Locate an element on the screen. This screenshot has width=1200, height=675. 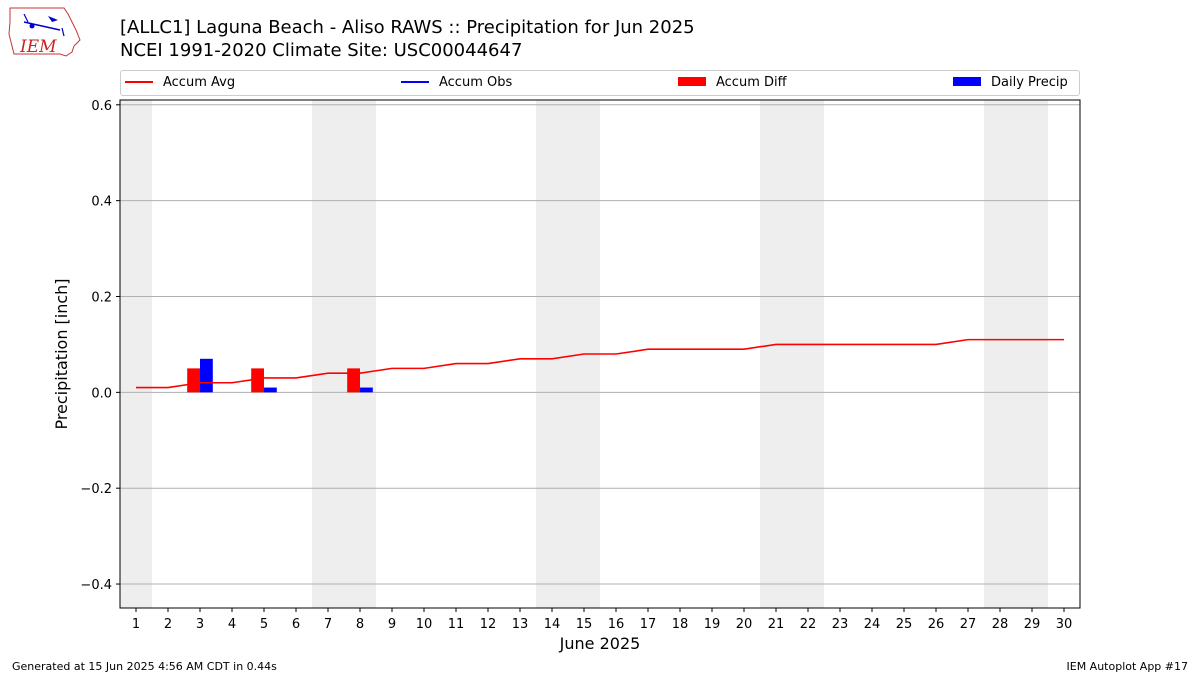
iem-logo: IEM is located at coordinates (44, 32).